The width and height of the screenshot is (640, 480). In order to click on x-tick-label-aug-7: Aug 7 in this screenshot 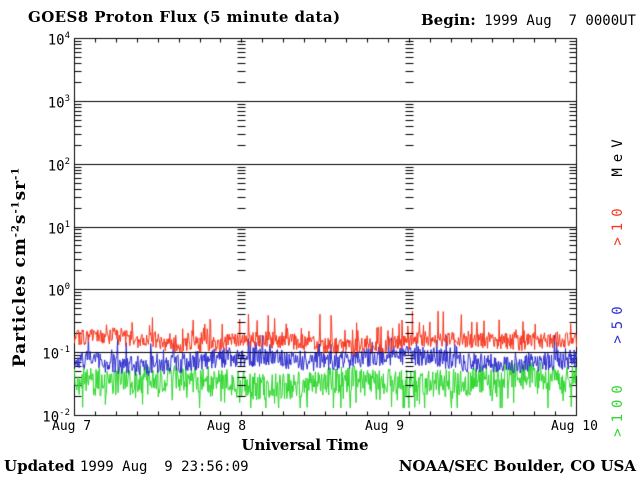, I will do `click(72, 426)`.